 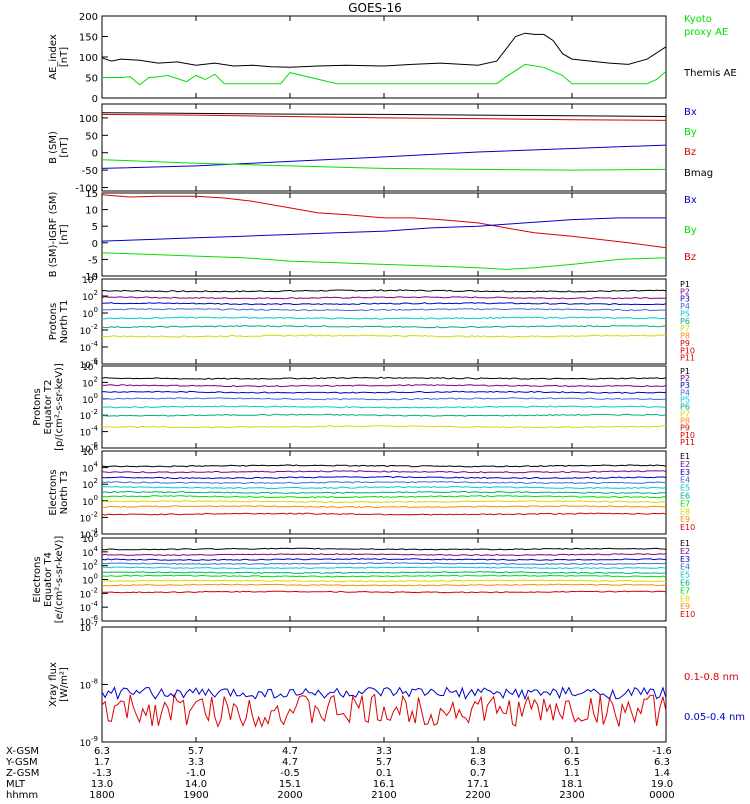 What do you see at coordinates (685, 464) in the screenshot?
I see `legend-label: E2` at bounding box center [685, 464].